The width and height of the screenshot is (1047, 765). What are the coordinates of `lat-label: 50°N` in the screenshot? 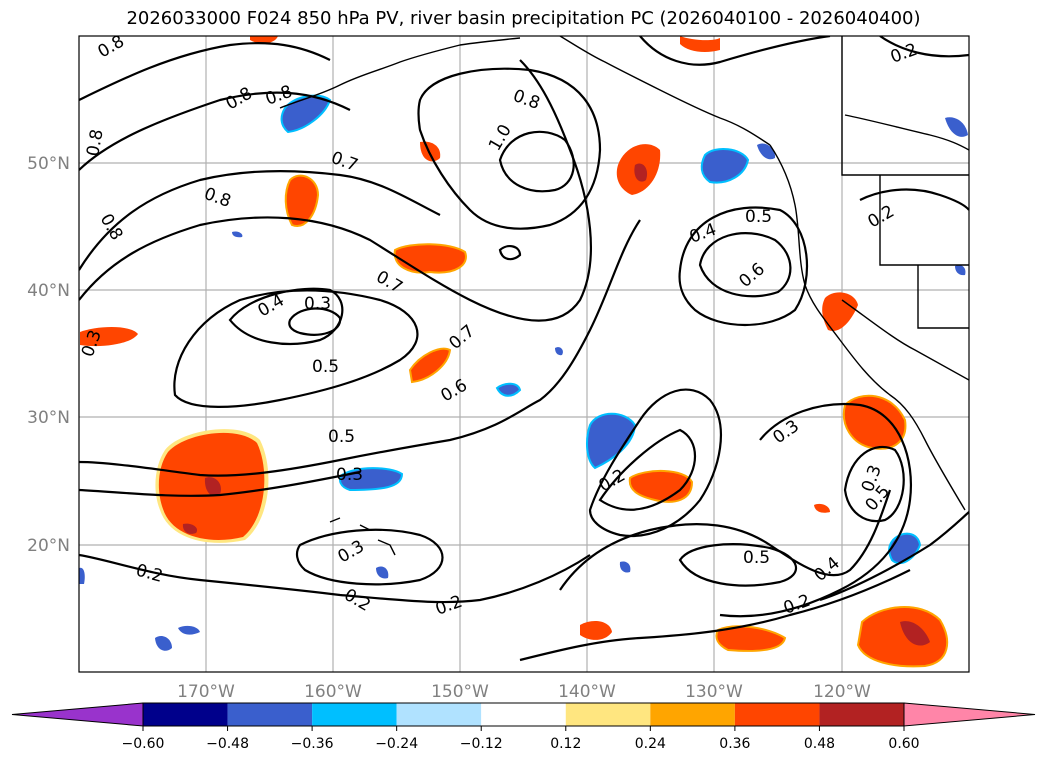 It's located at (48, 164).